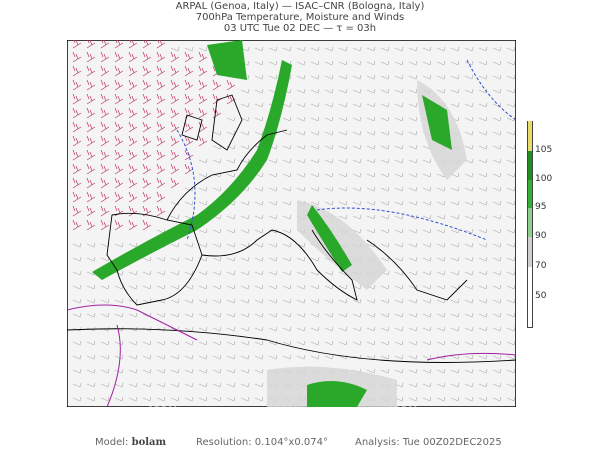  Describe the element at coordinates (262, 442) in the screenshot. I see `resolution: Resolution: 0.104°x0.074°` at that location.